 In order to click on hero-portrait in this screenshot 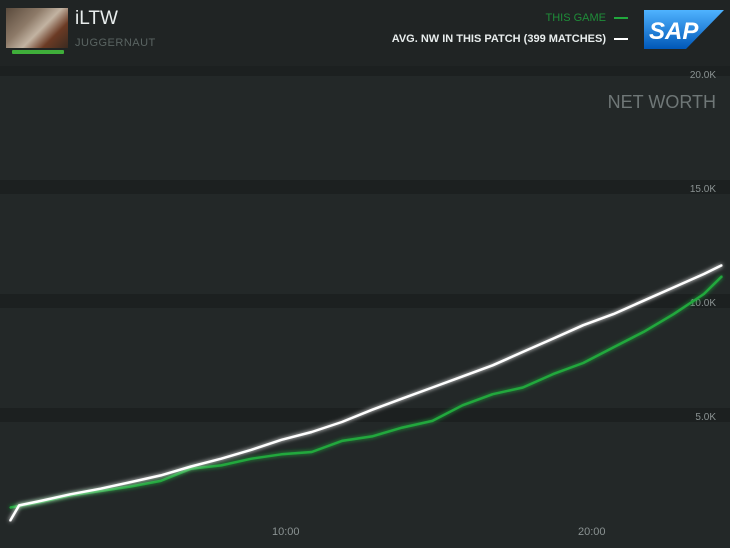, I will do `click(37, 28)`.